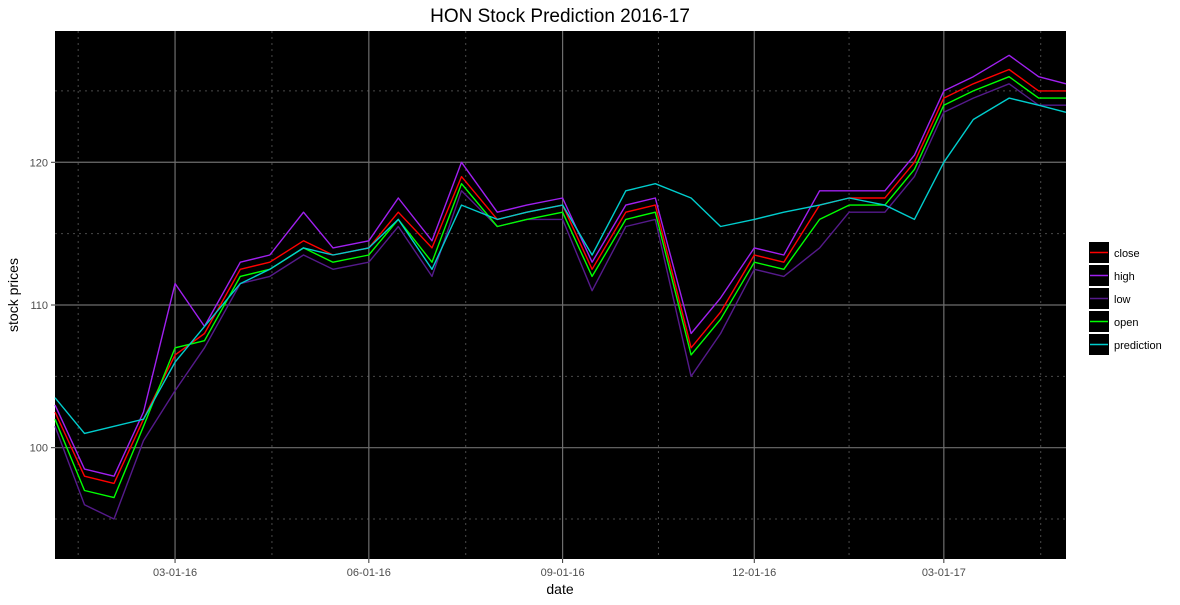  What do you see at coordinates (560, 16) in the screenshot?
I see `chart-title: HON Stock Prediction 2016-17` at bounding box center [560, 16].